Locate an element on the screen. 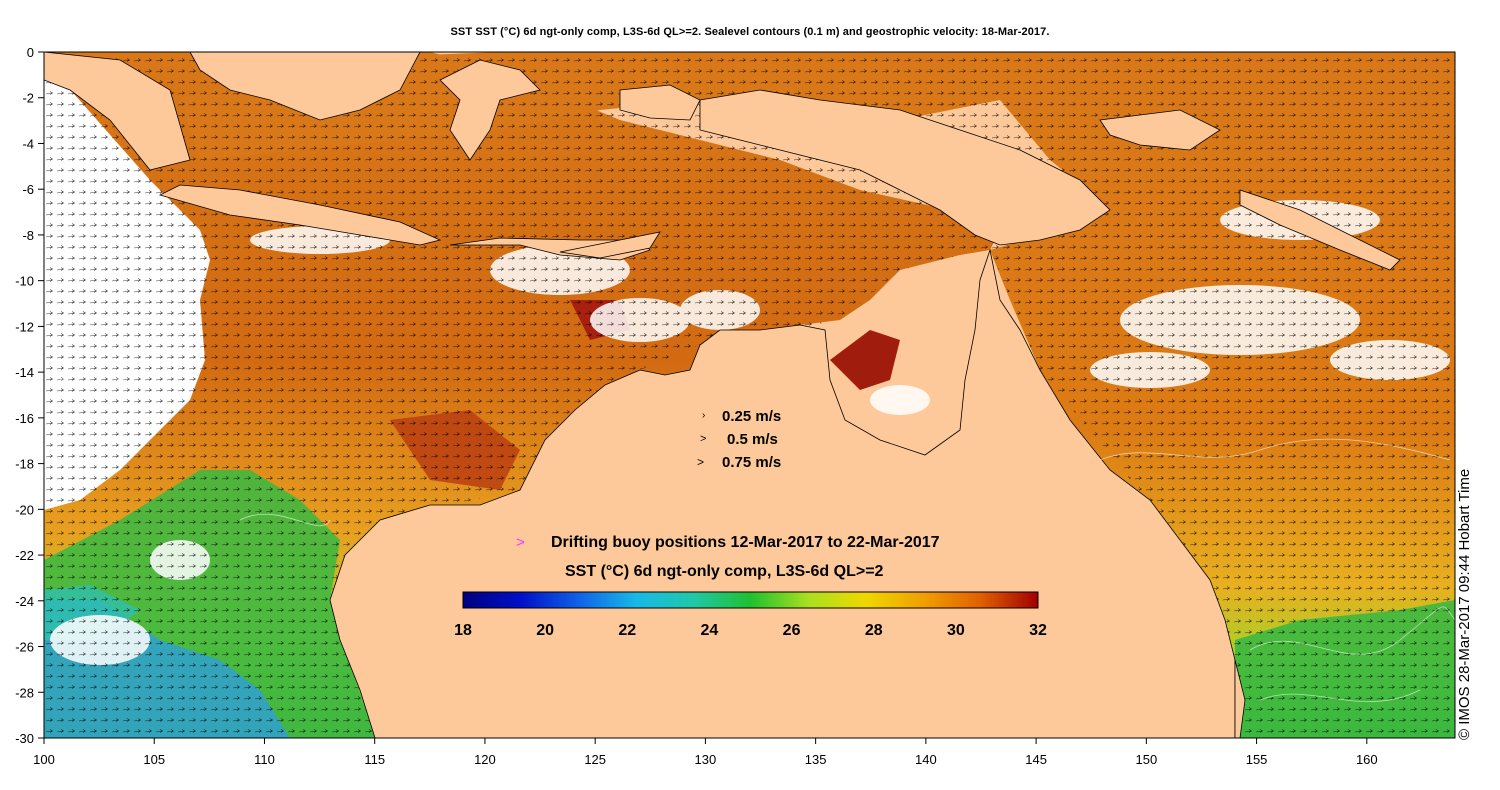 Image resolution: width=1500 pixels, height=790 pixels. x-tick-label: 140 is located at coordinates (926, 759).